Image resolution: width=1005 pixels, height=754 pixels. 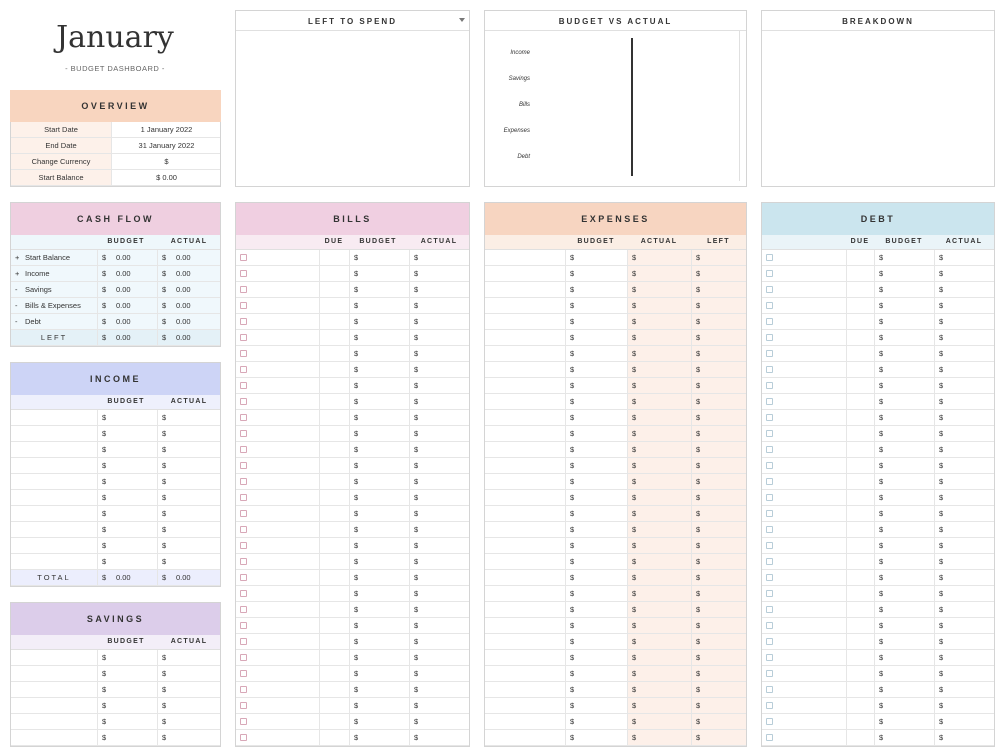 I want to click on savings-actual-input: $, so click(x=189, y=737).